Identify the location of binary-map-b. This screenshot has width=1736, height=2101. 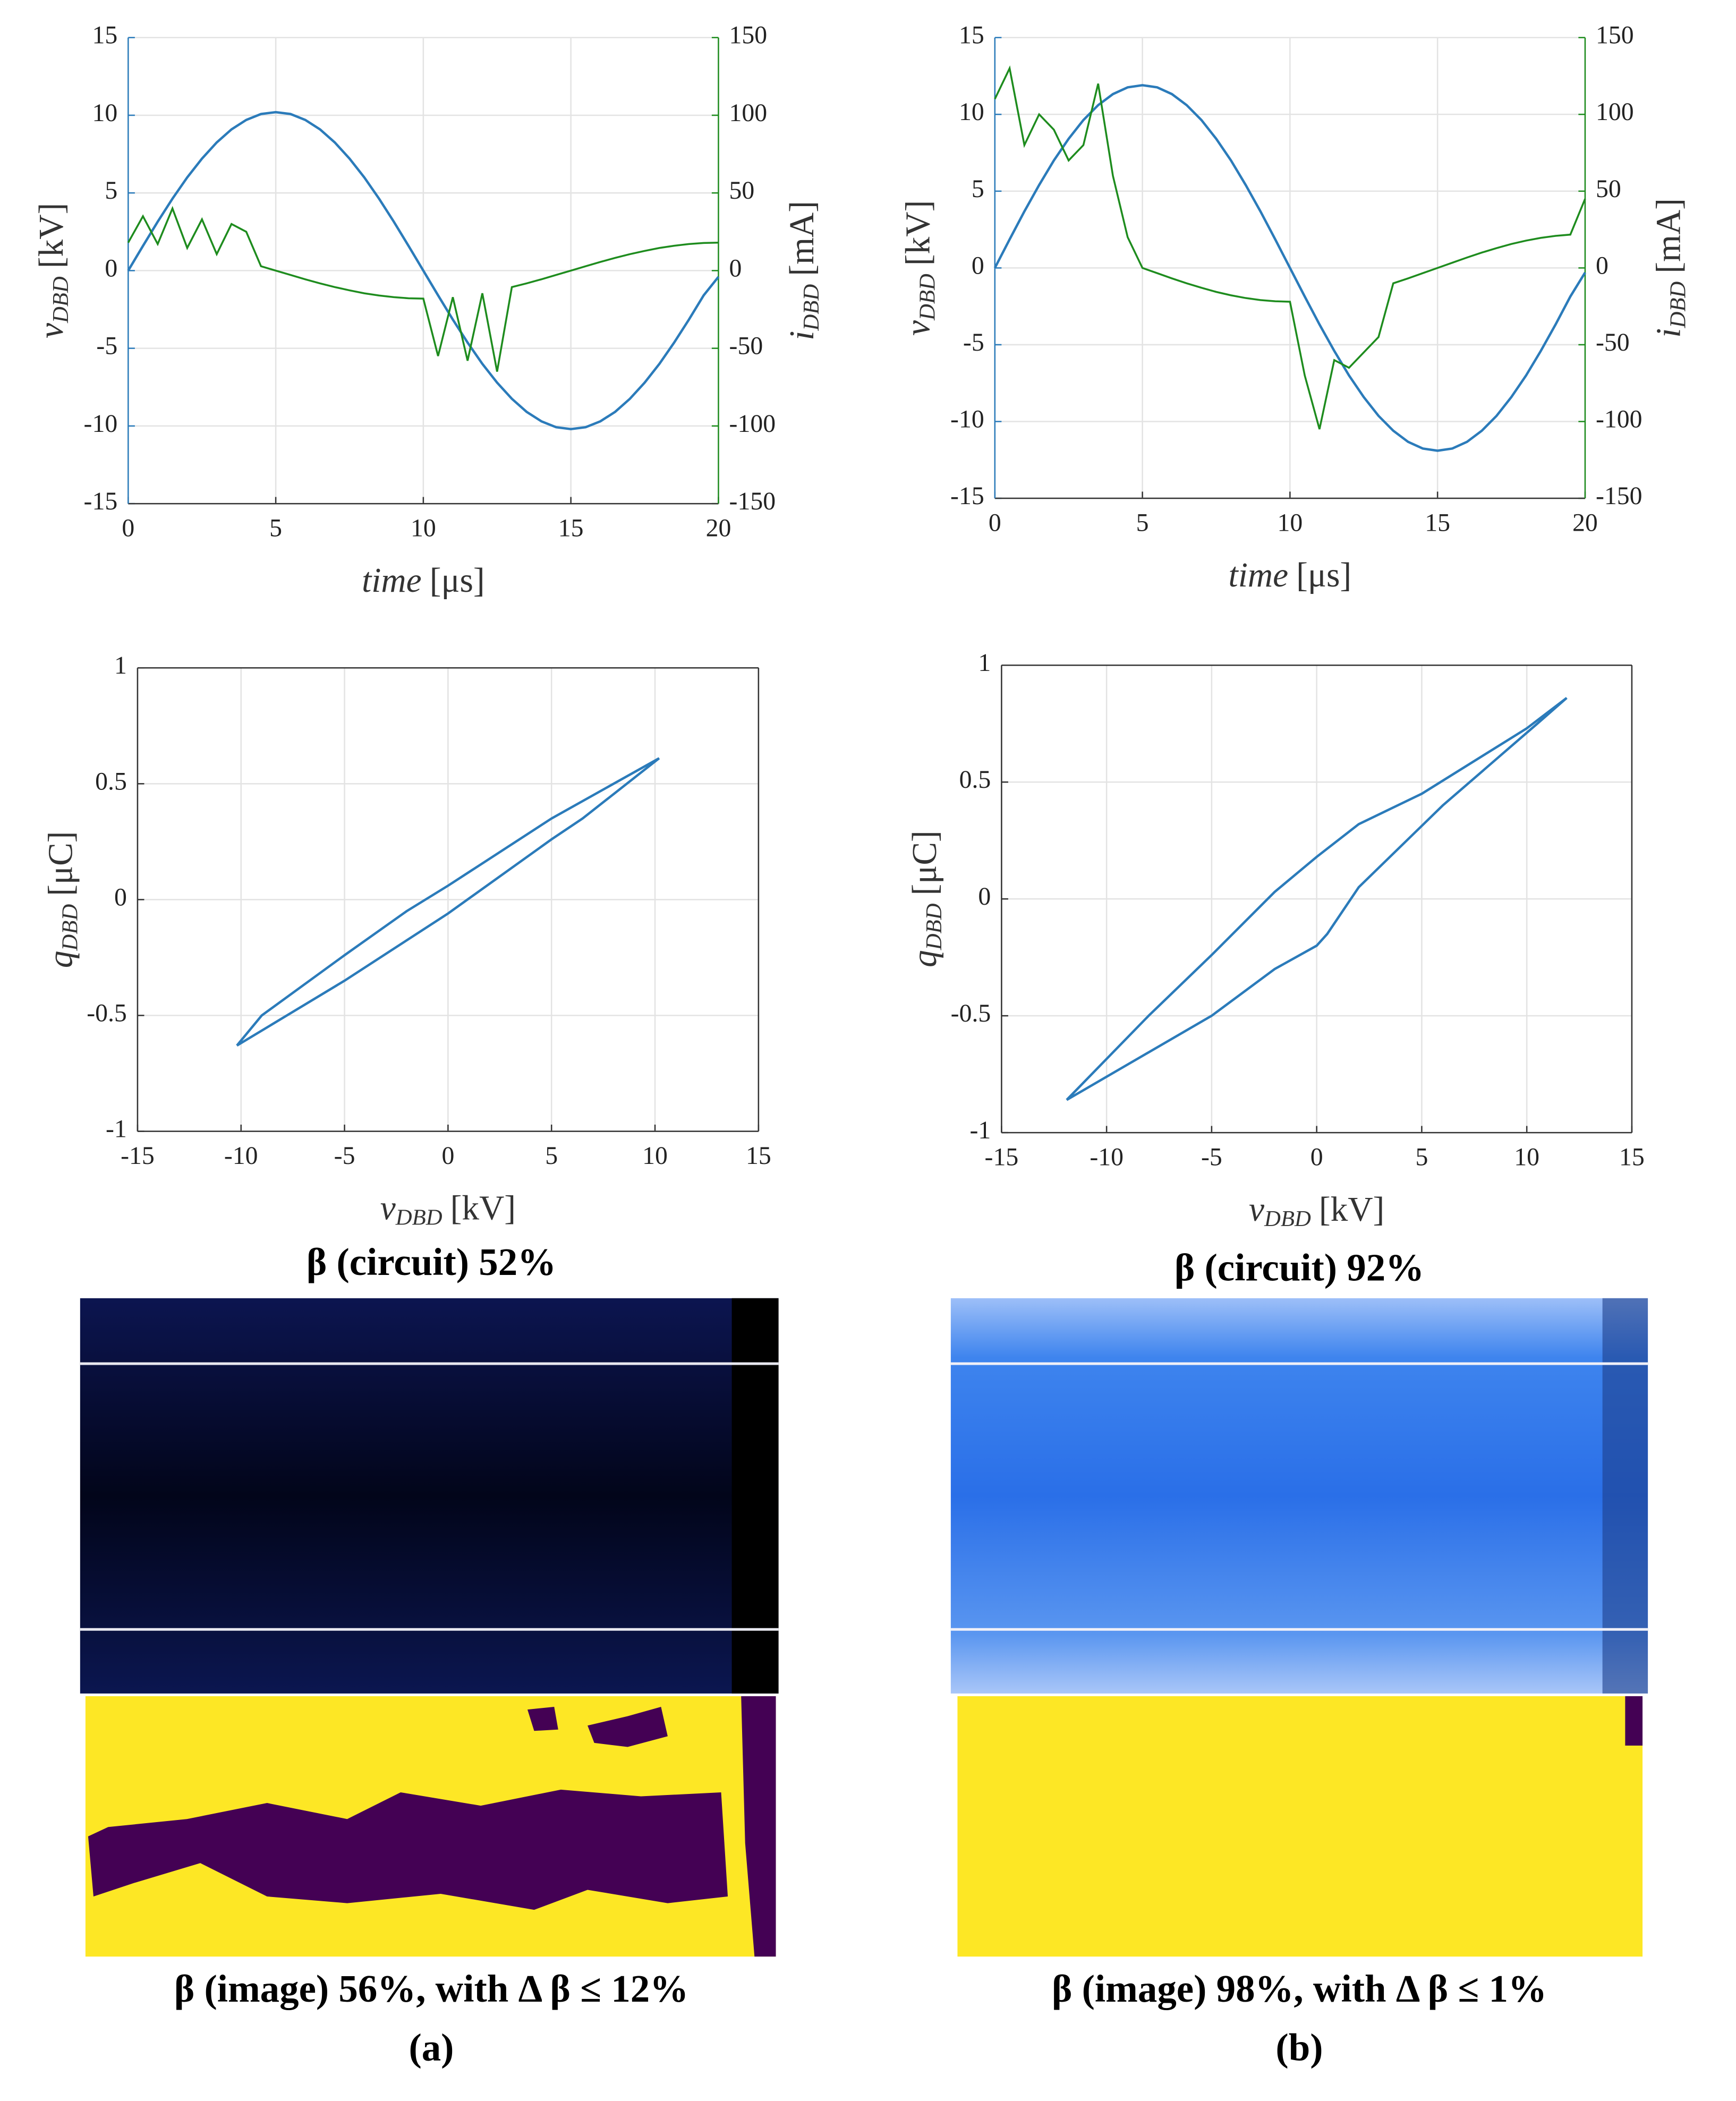
(1300, 1826).